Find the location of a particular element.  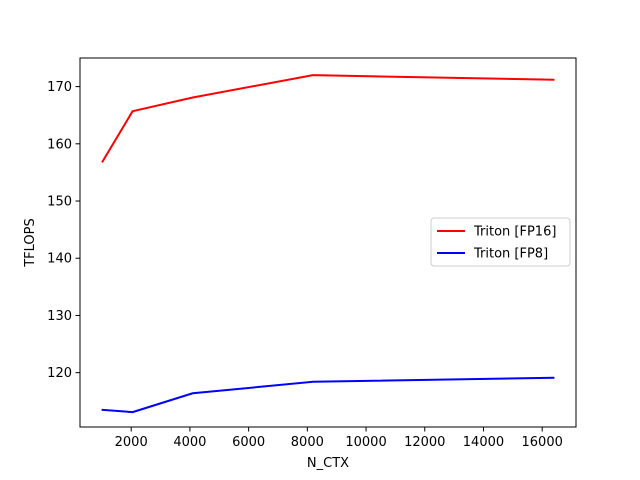

y-tick-label: 170 is located at coordinates (59, 87).